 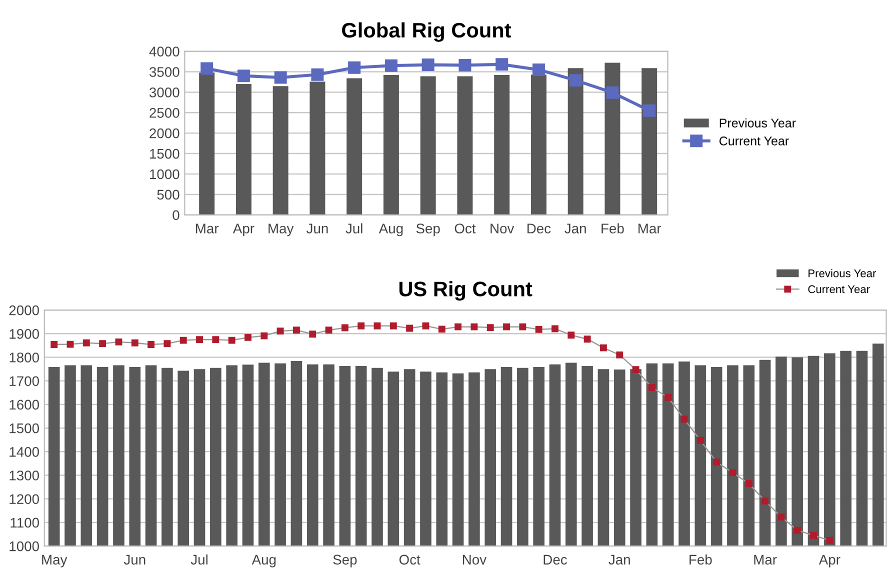 What do you see at coordinates (474, 559) in the screenshot?
I see `x-tick-label: Nov` at bounding box center [474, 559].